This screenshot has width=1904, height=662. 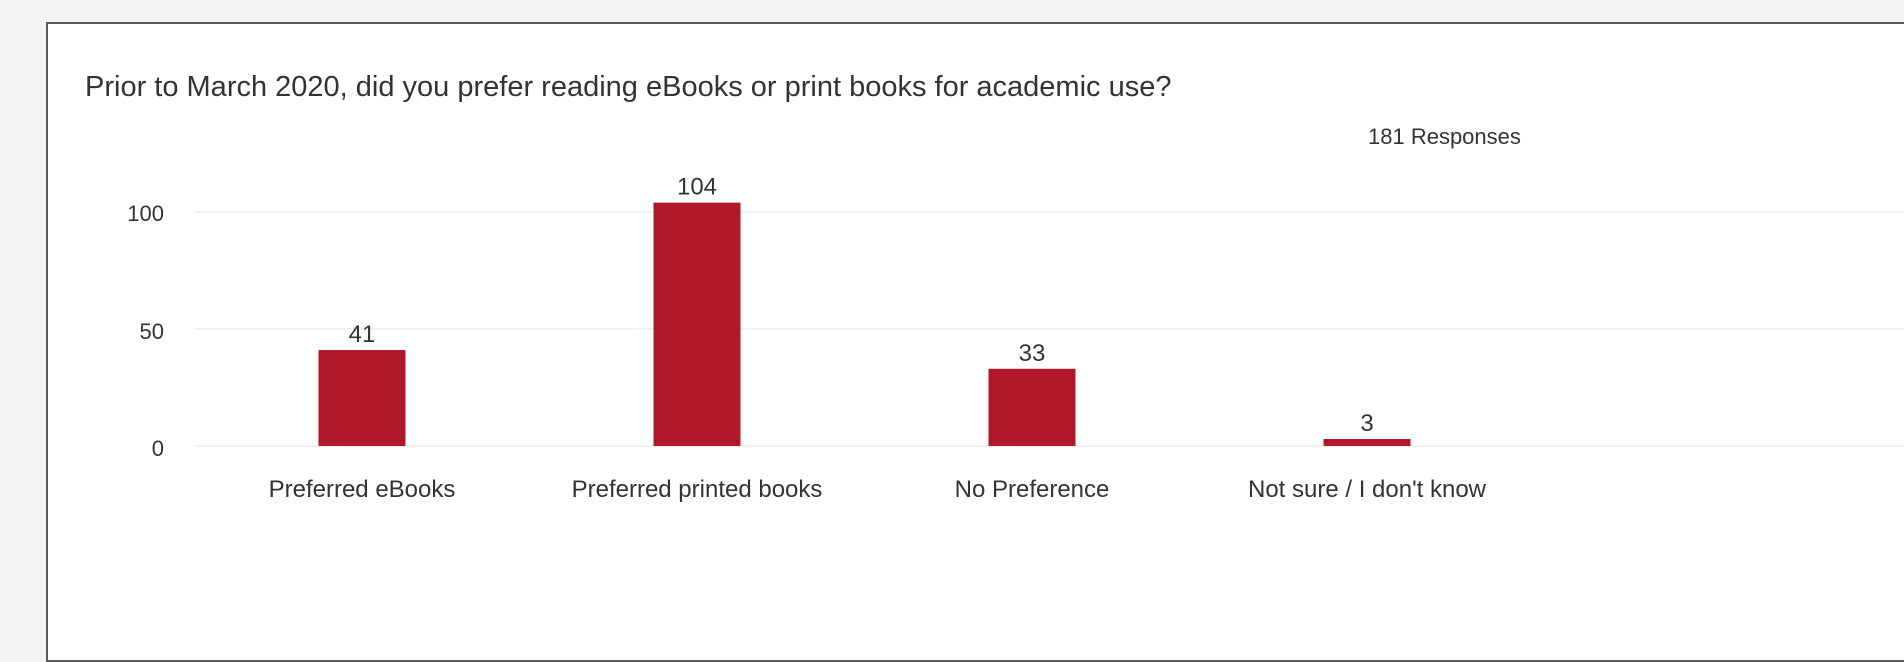 I want to click on bar-value-label-1: 104, so click(x=697, y=187).